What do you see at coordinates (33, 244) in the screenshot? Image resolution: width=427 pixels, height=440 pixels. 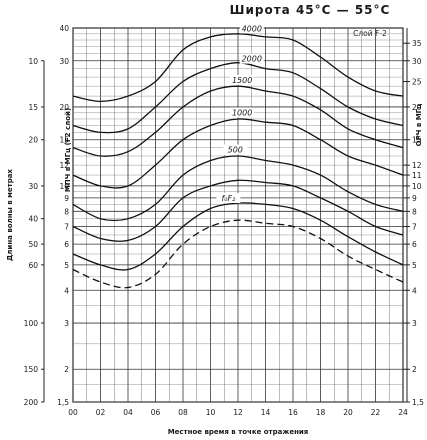 I see `wavelength-tick-label: 50` at bounding box center [33, 244].